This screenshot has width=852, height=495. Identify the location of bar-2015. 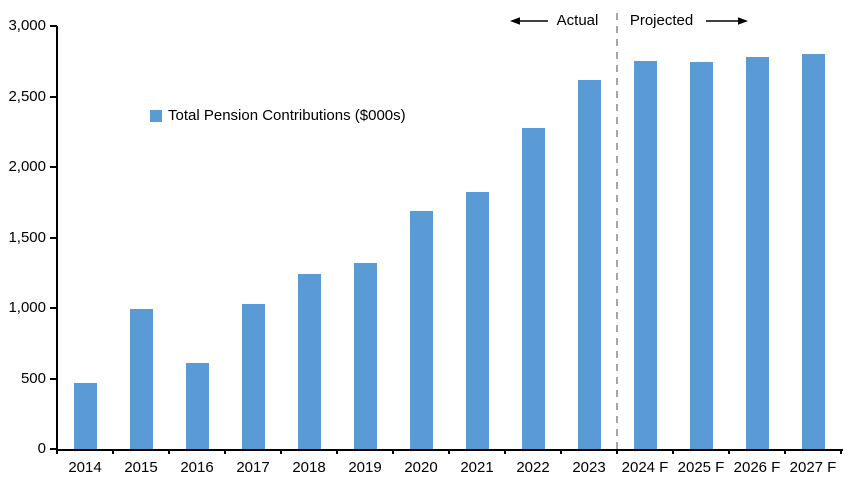
(141, 379).